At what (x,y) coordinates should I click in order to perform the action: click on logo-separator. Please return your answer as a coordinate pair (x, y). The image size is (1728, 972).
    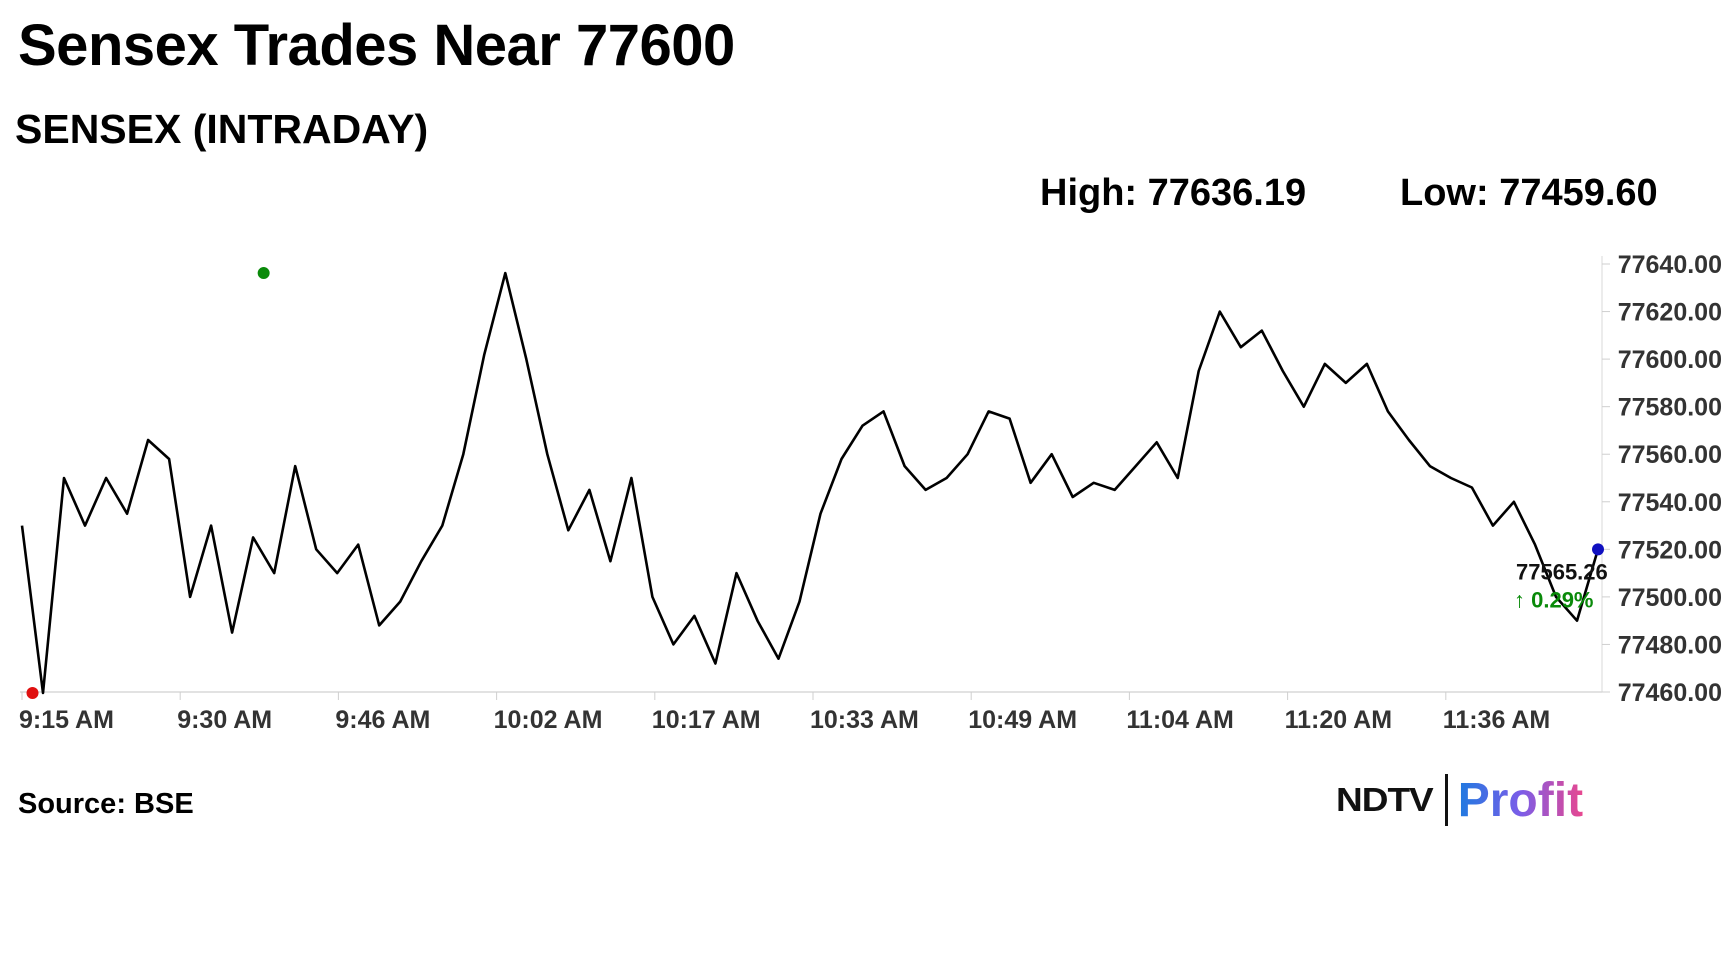
    Looking at the image, I should click on (1446, 800).